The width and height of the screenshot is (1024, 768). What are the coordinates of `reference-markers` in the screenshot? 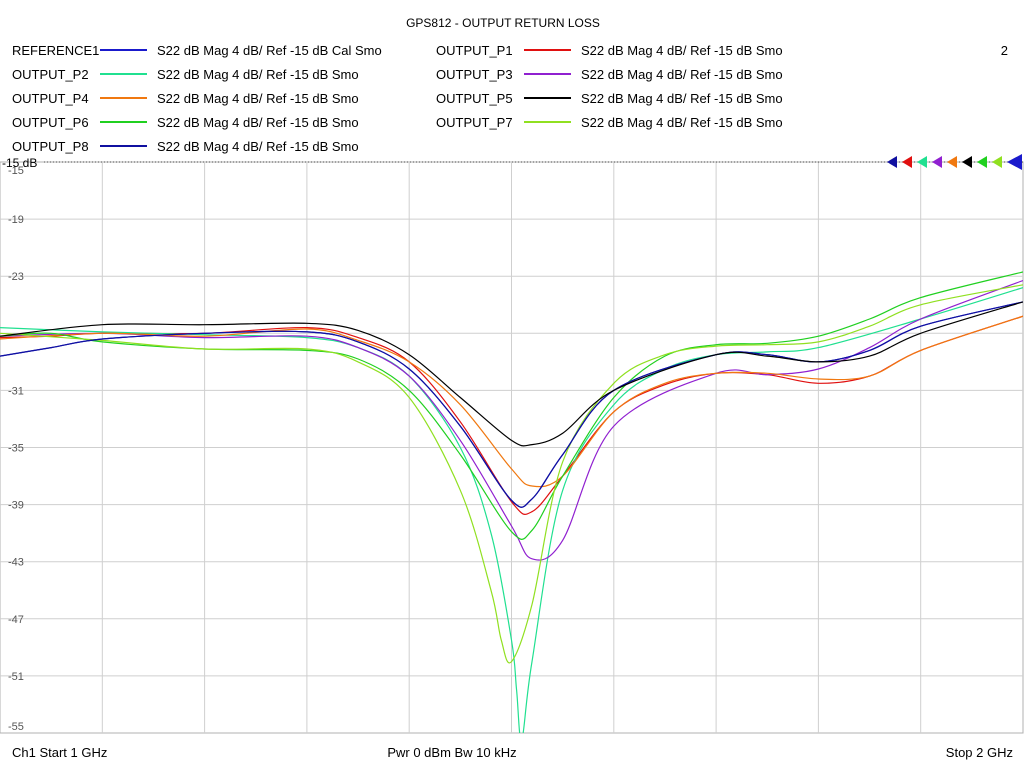 It's located at (954, 162).